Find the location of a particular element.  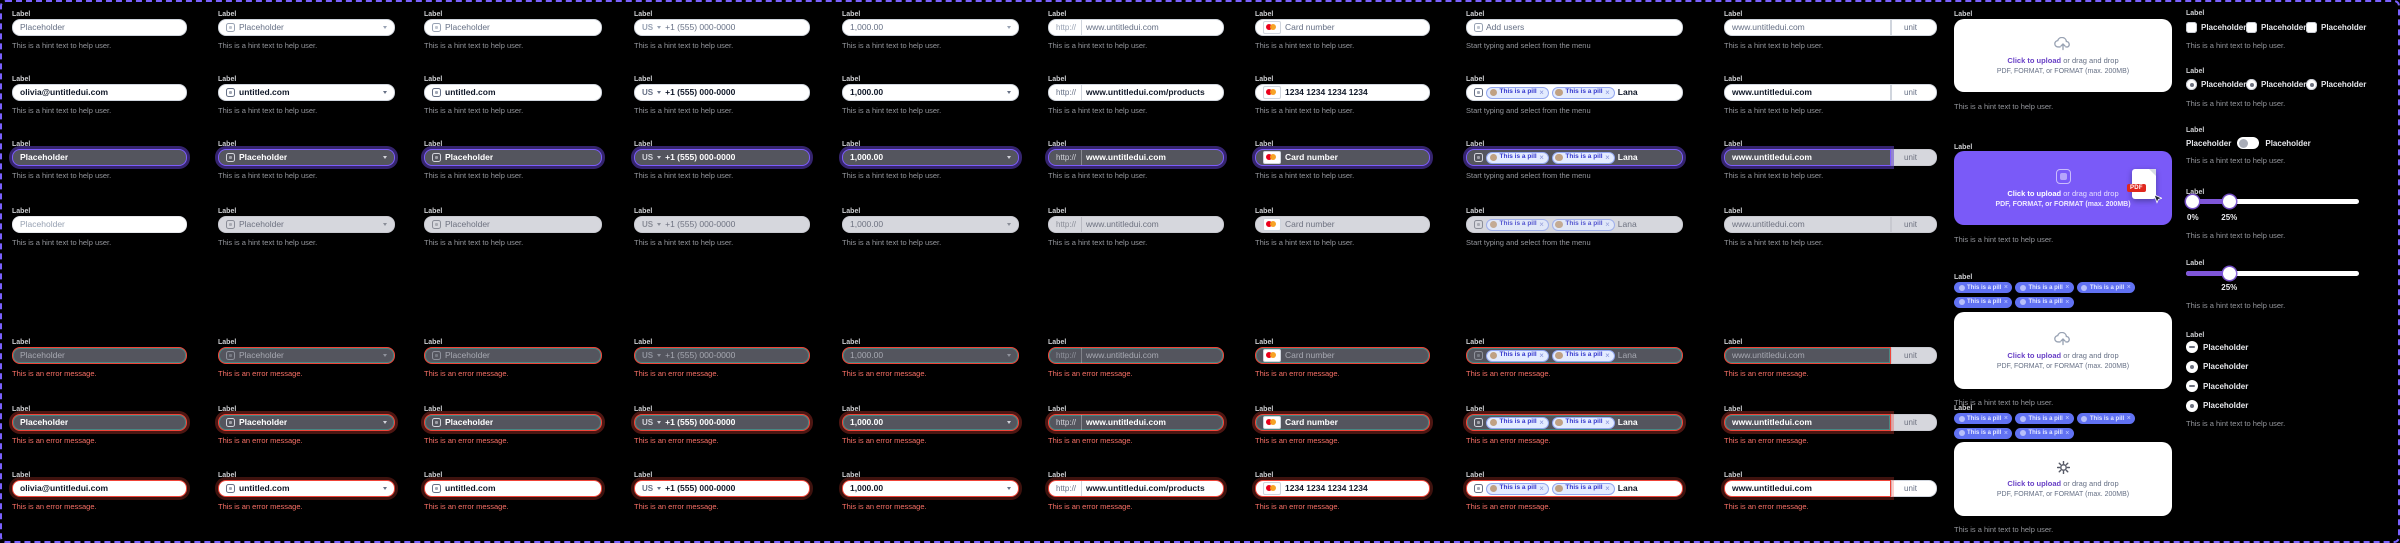

icon-text-field: untitled.com is located at coordinates (513, 488).